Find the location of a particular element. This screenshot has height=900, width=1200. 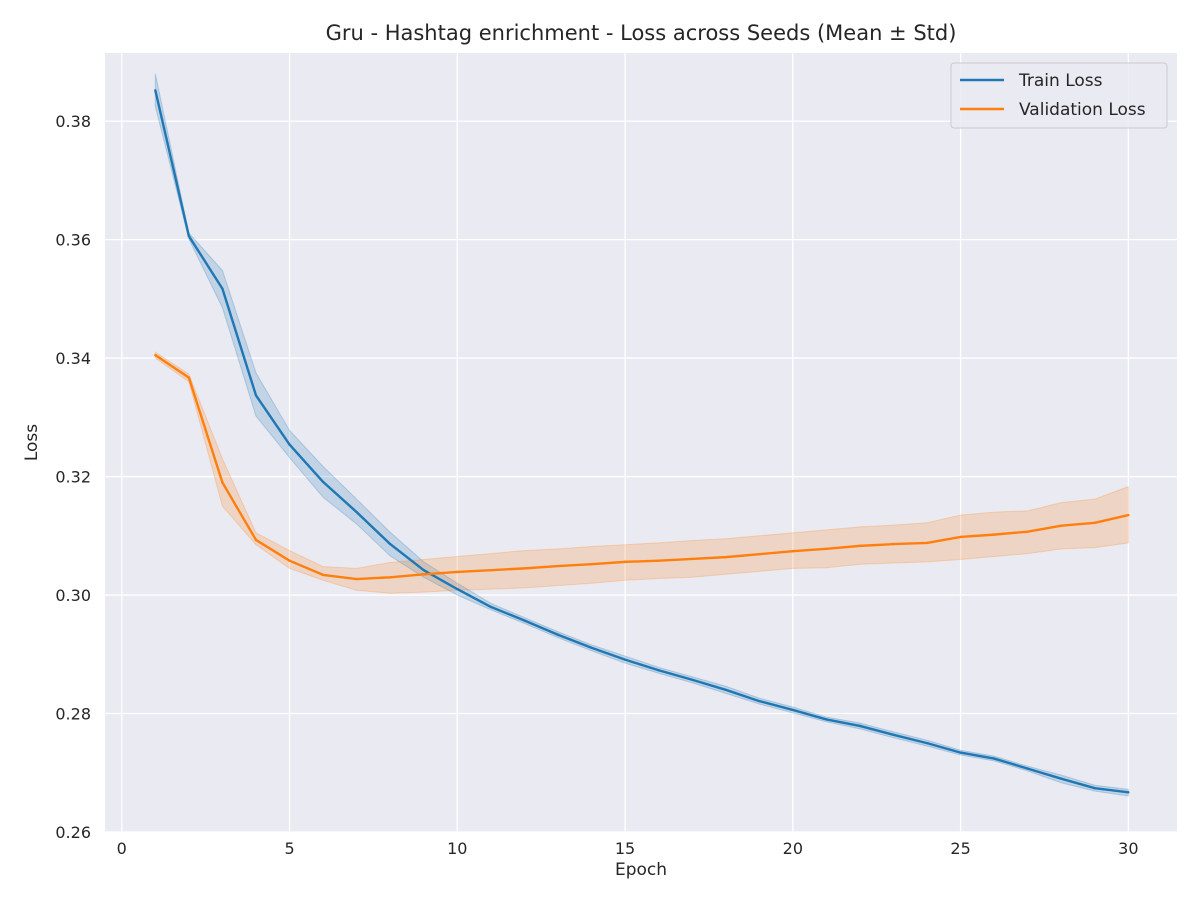

legend-box is located at coordinates (1059, 95).